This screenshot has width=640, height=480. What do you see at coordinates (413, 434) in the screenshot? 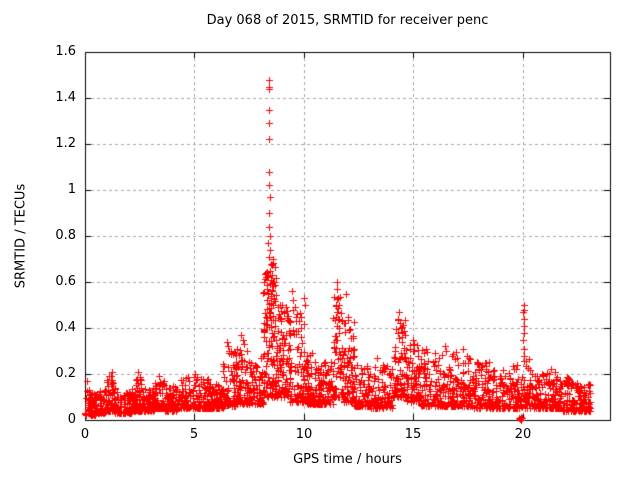
I see `x-tick-label-15: 15` at bounding box center [413, 434].